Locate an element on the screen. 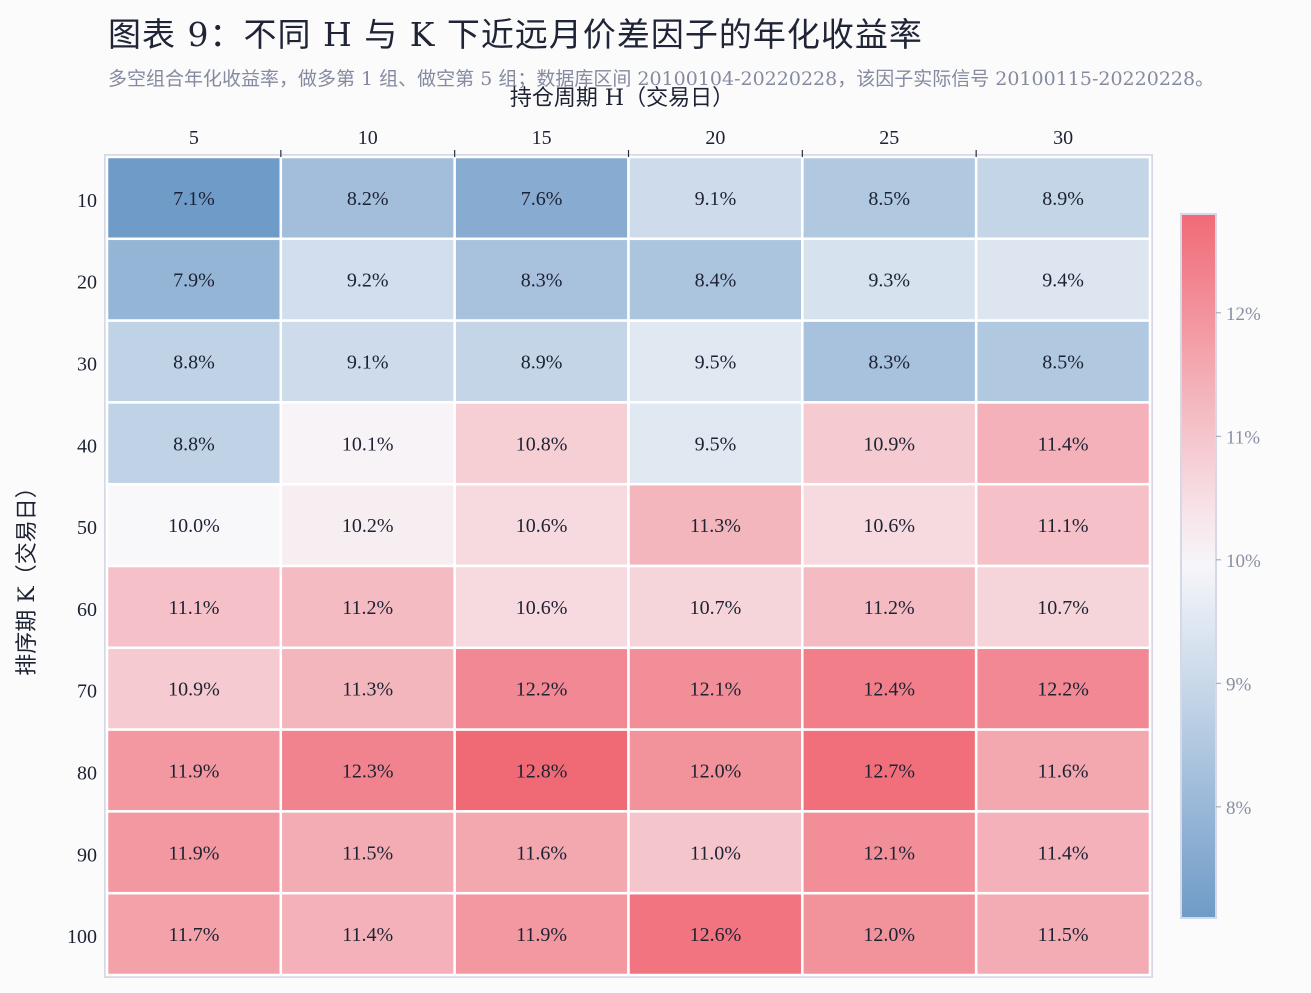 Image resolution: width=1311 pixels, height=993 pixels. y-tick-label: 80 is located at coordinates (87, 774).